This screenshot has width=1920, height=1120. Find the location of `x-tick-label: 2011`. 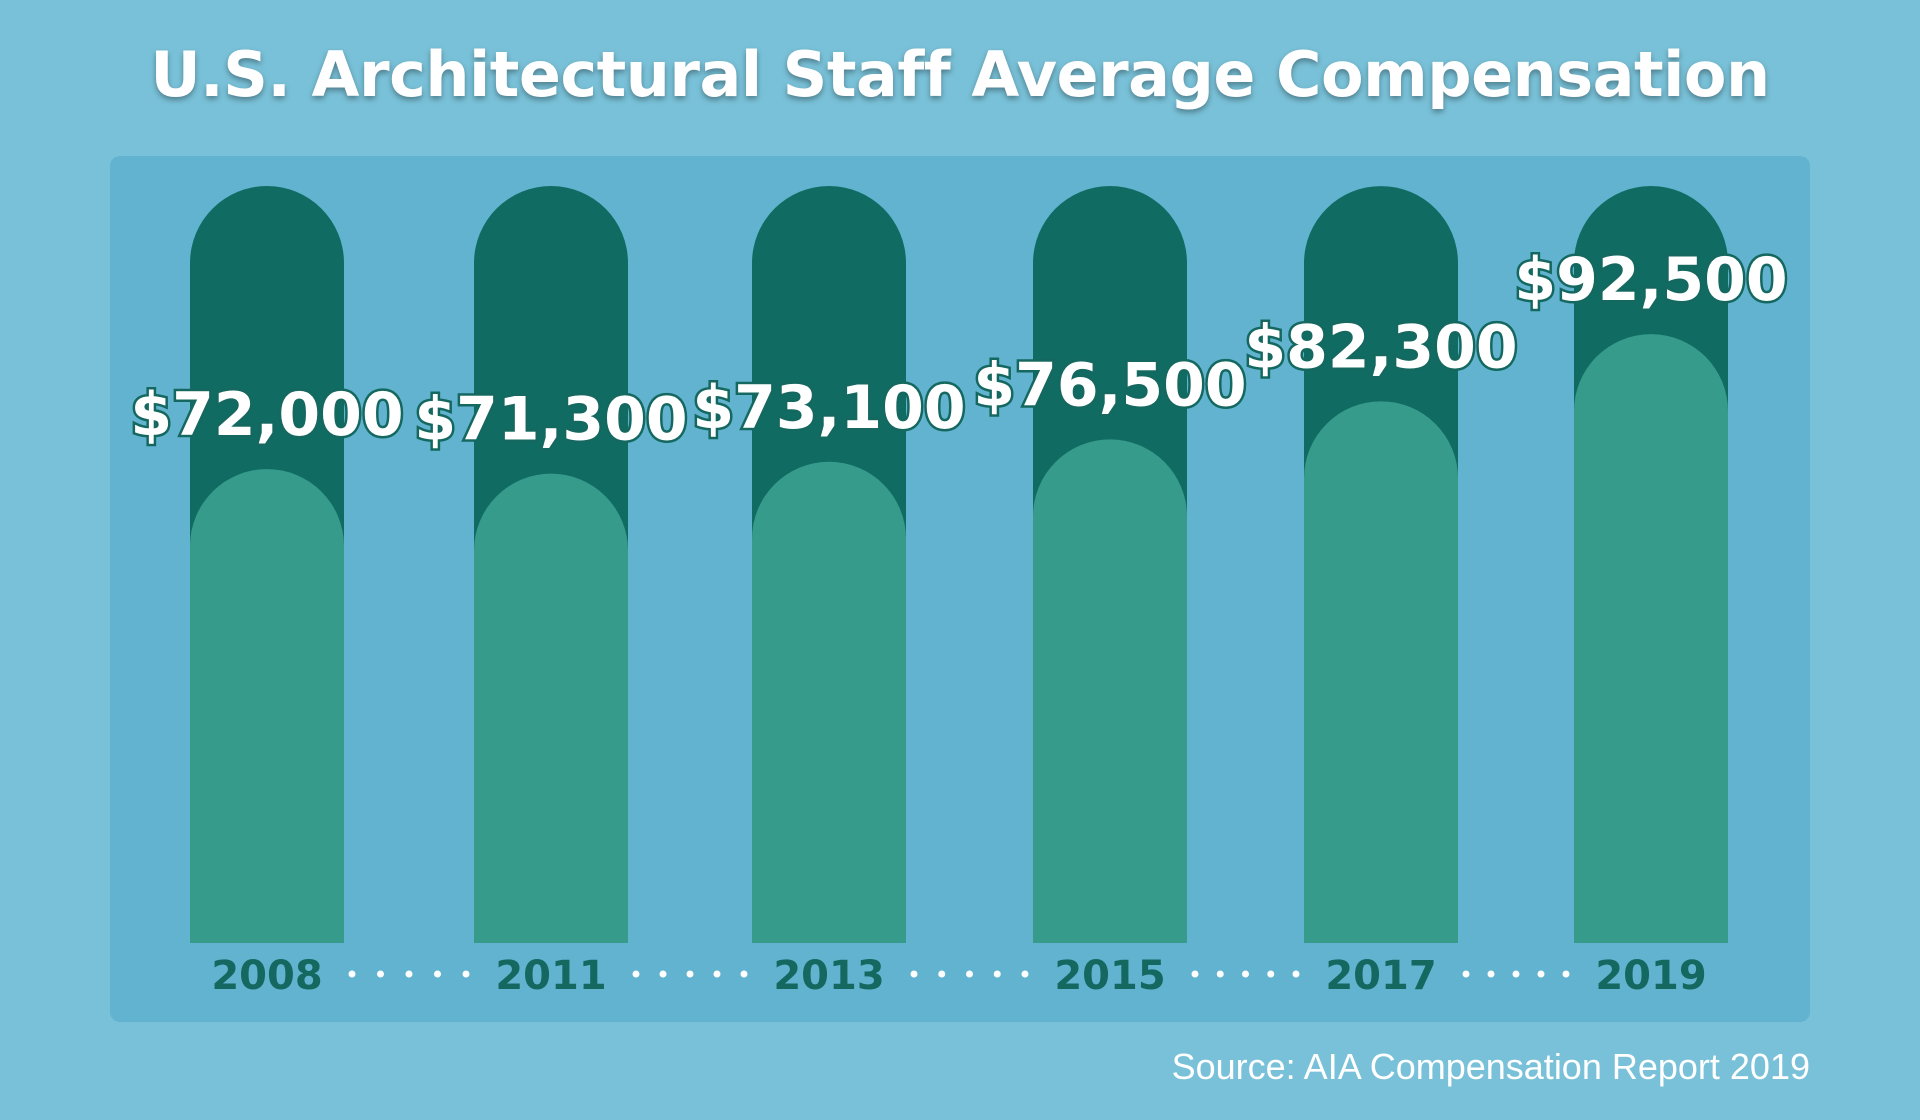

x-tick-label: 2011 is located at coordinates (550, 976).